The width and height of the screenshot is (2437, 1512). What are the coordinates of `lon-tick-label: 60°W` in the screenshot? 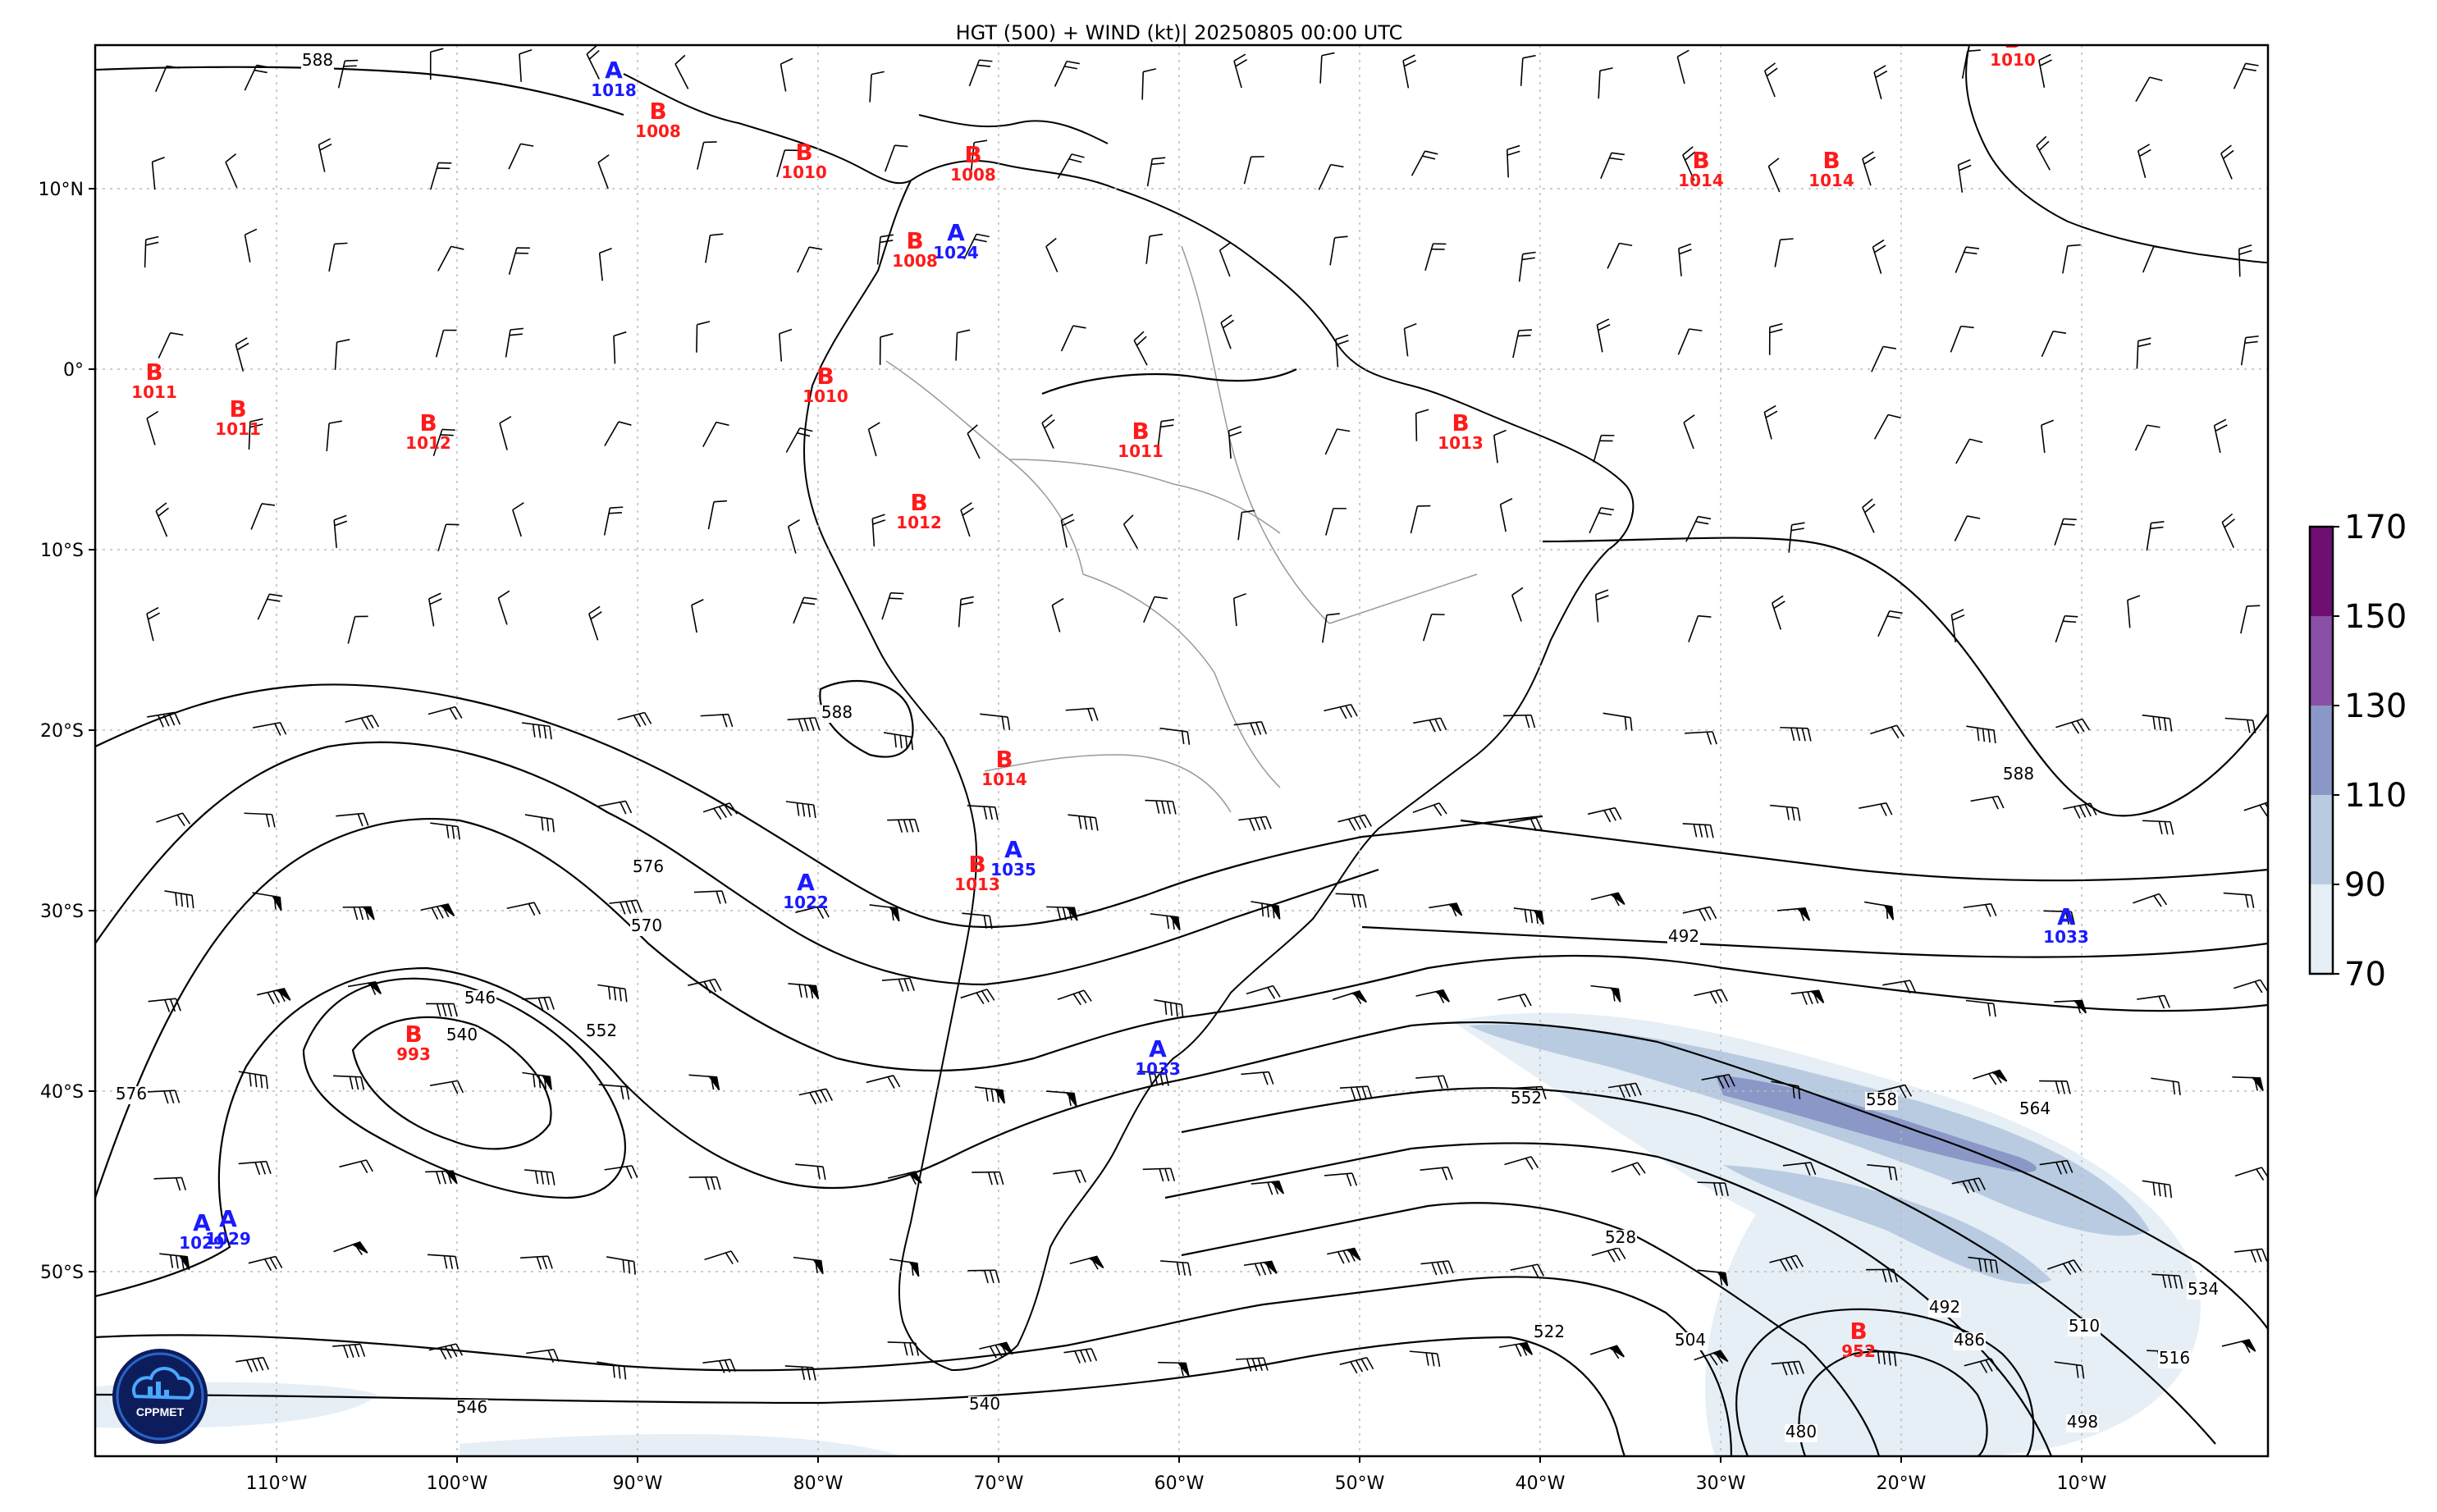 It's located at (1180, 1483).